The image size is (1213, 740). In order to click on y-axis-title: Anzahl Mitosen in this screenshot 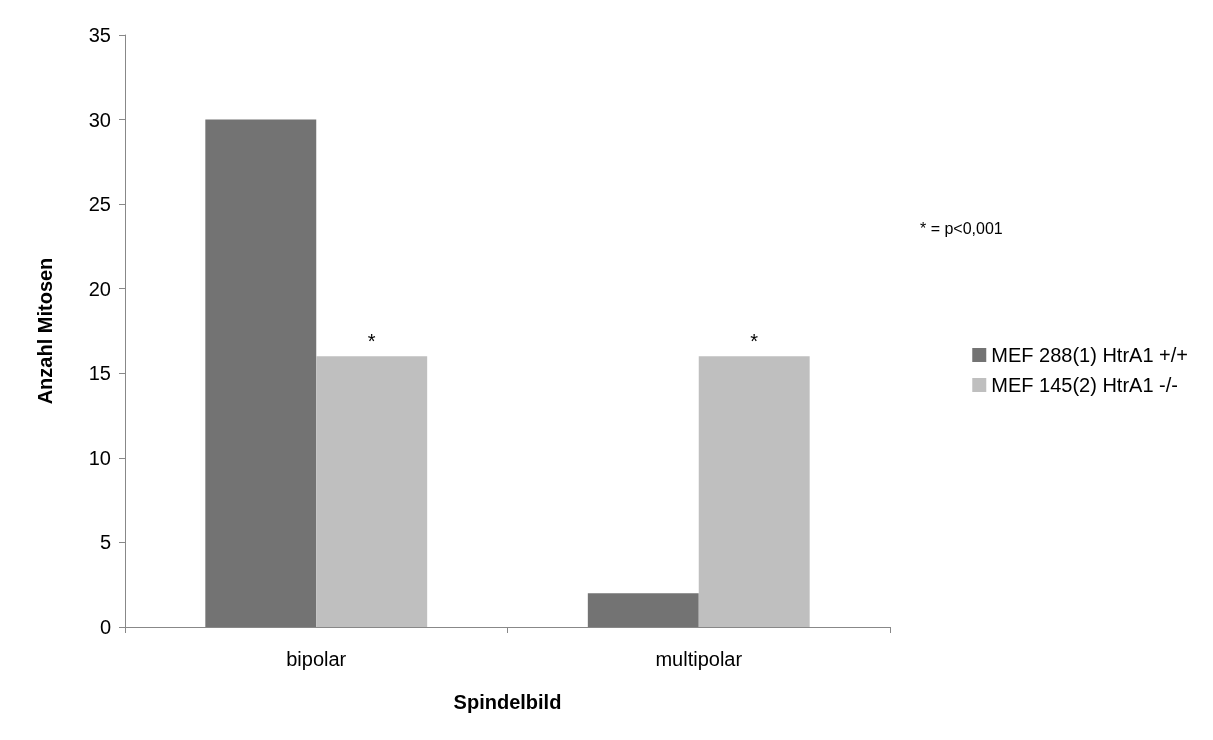, I will do `click(45, 331)`.